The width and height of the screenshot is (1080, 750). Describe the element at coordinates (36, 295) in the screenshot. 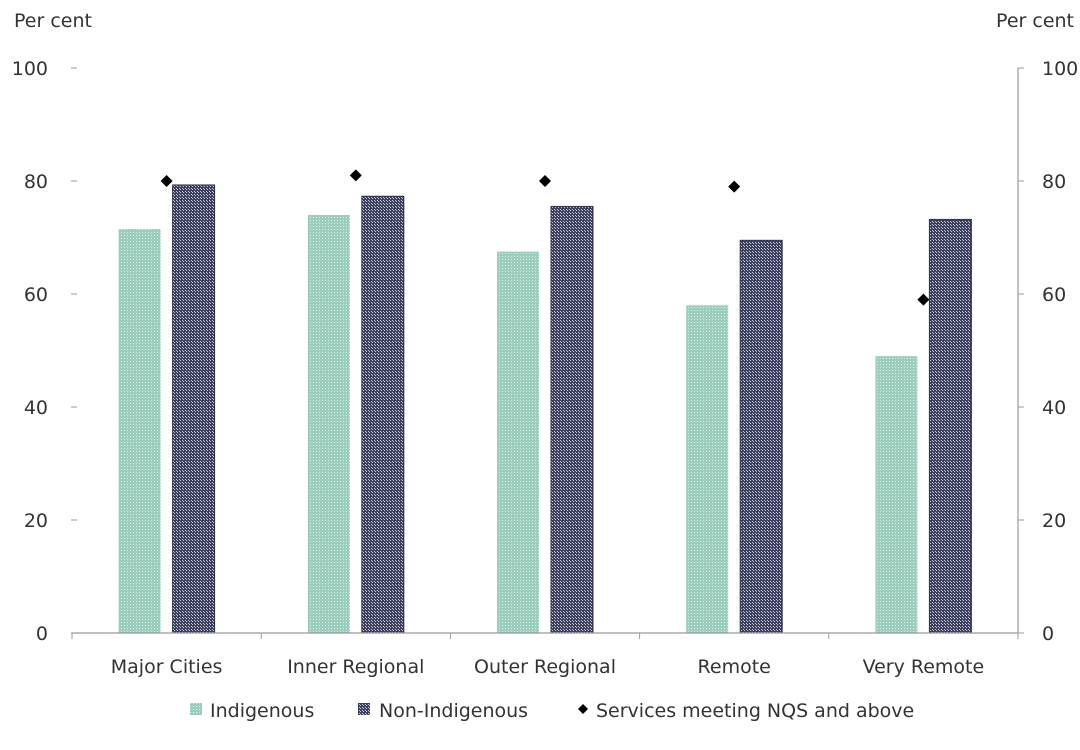

I see `y-left-tick-label: 60` at that location.